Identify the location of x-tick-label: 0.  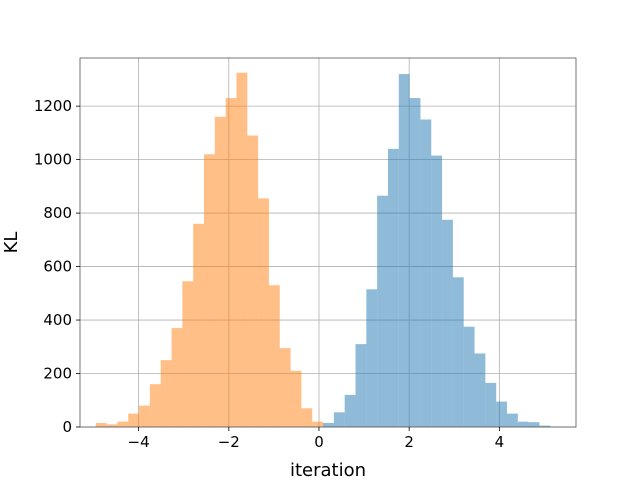
(319, 442).